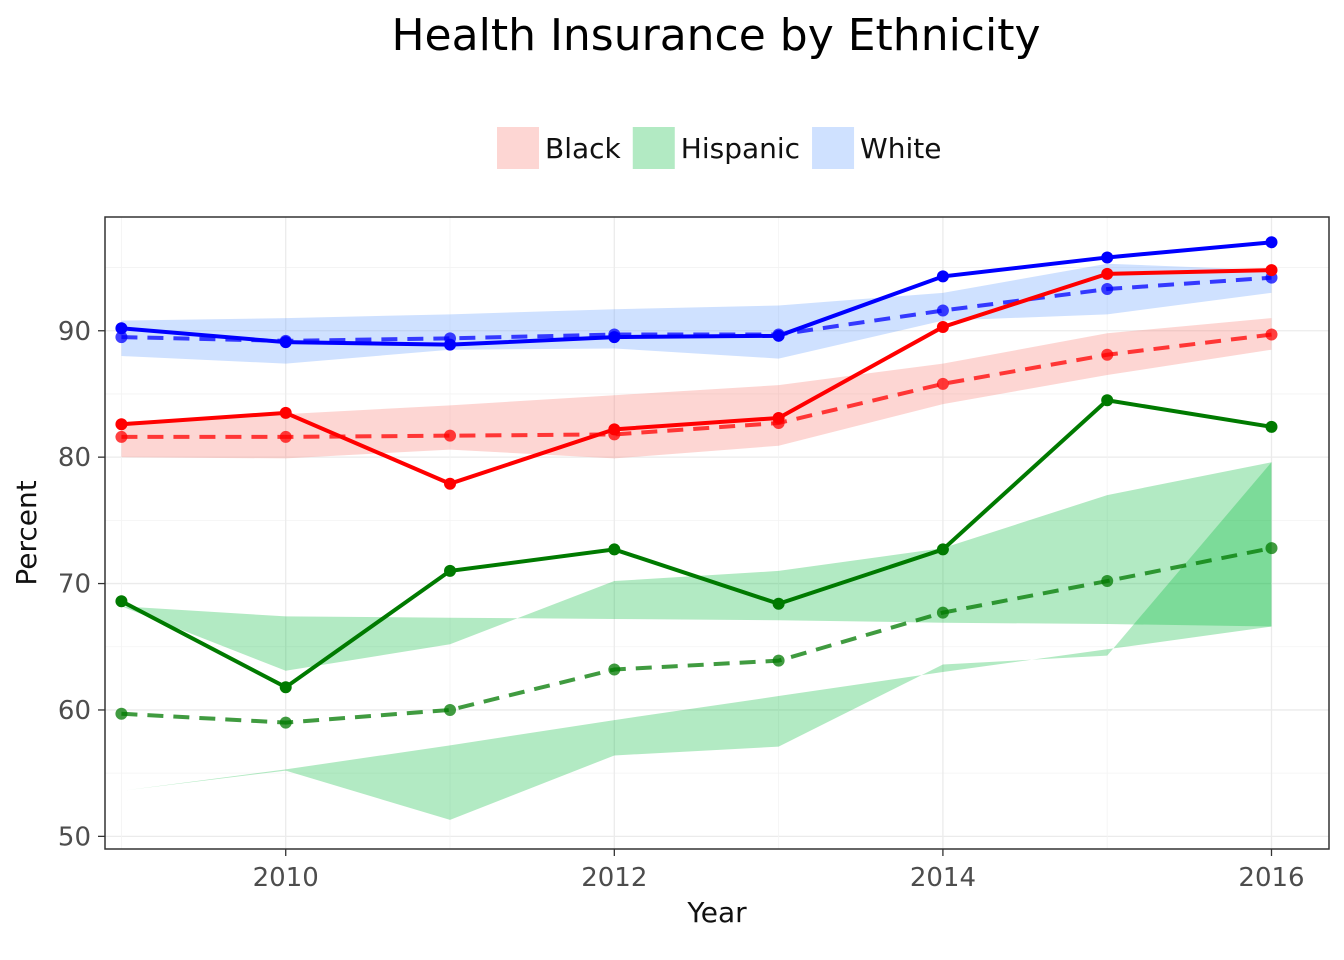 The image size is (1344, 960). What do you see at coordinates (74, 458) in the screenshot?
I see `y-tick-label: 80` at bounding box center [74, 458].